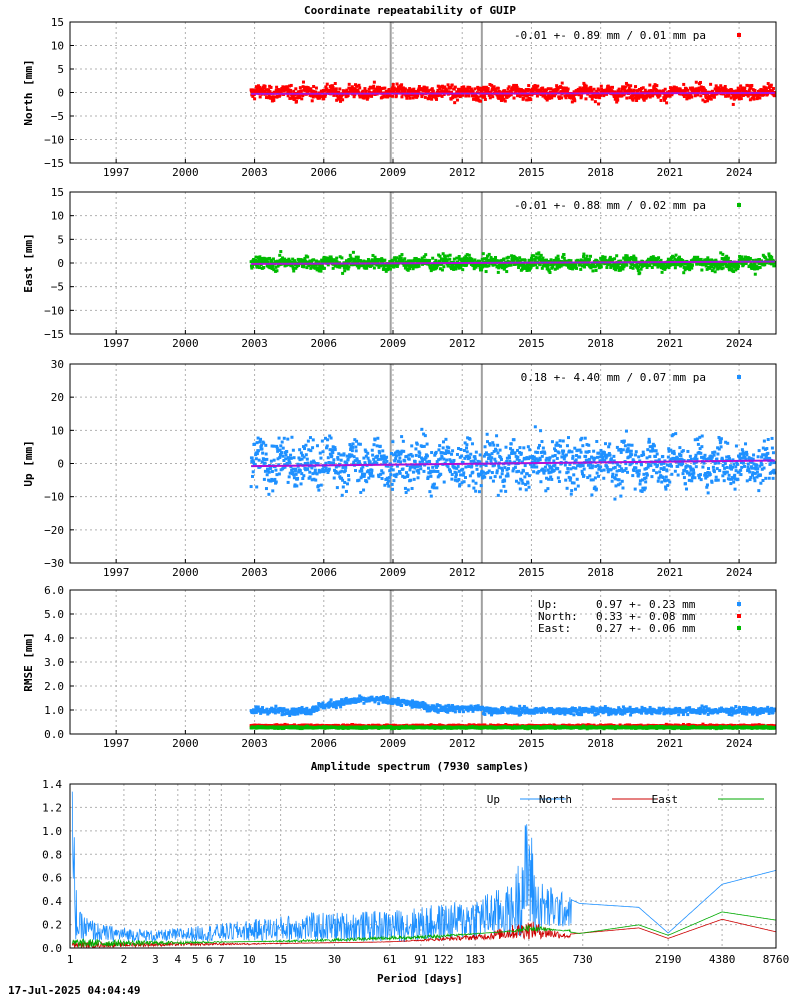 This screenshot has width=800, height=1000. Describe the element at coordinates (60, 464) in the screenshot. I see `y-tick-label: 0` at that location.